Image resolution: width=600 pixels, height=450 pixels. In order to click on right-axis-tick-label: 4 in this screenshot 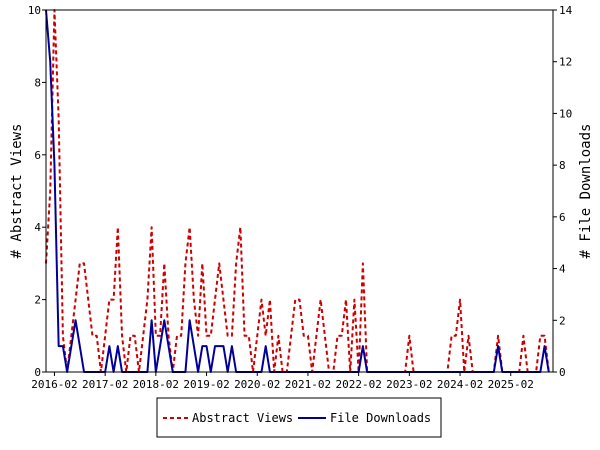, I will do `click(562, 269)`.